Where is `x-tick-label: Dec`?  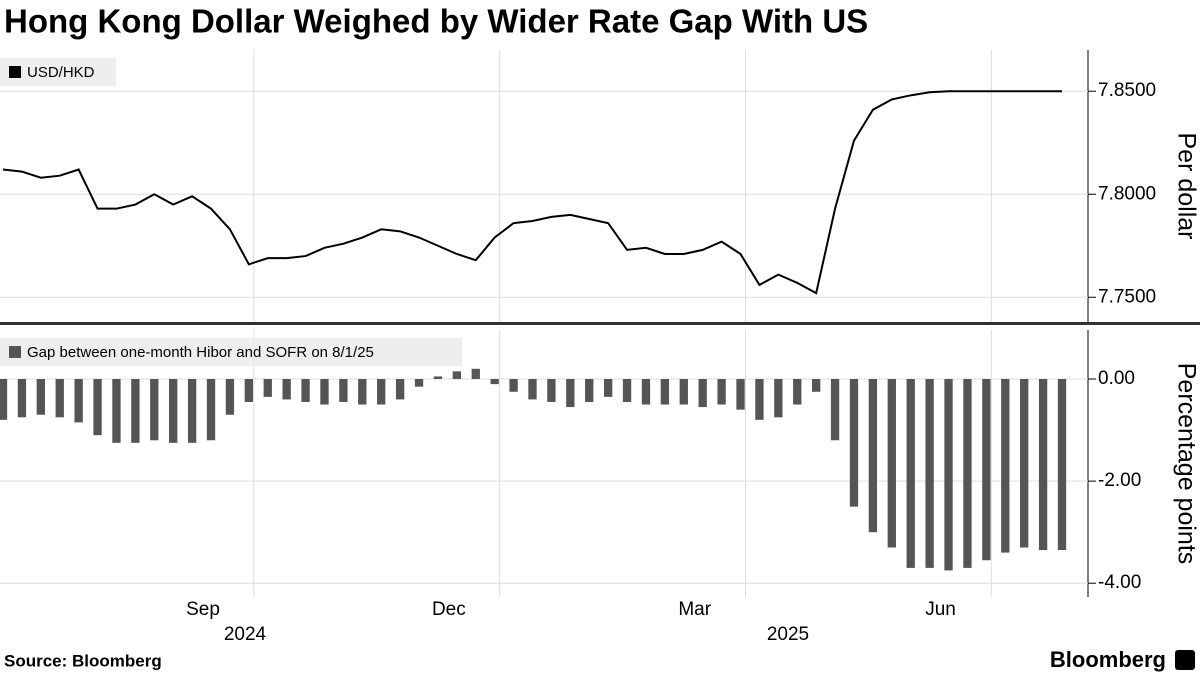 x-tick-label: Dec is located at coordinates (449, 609).